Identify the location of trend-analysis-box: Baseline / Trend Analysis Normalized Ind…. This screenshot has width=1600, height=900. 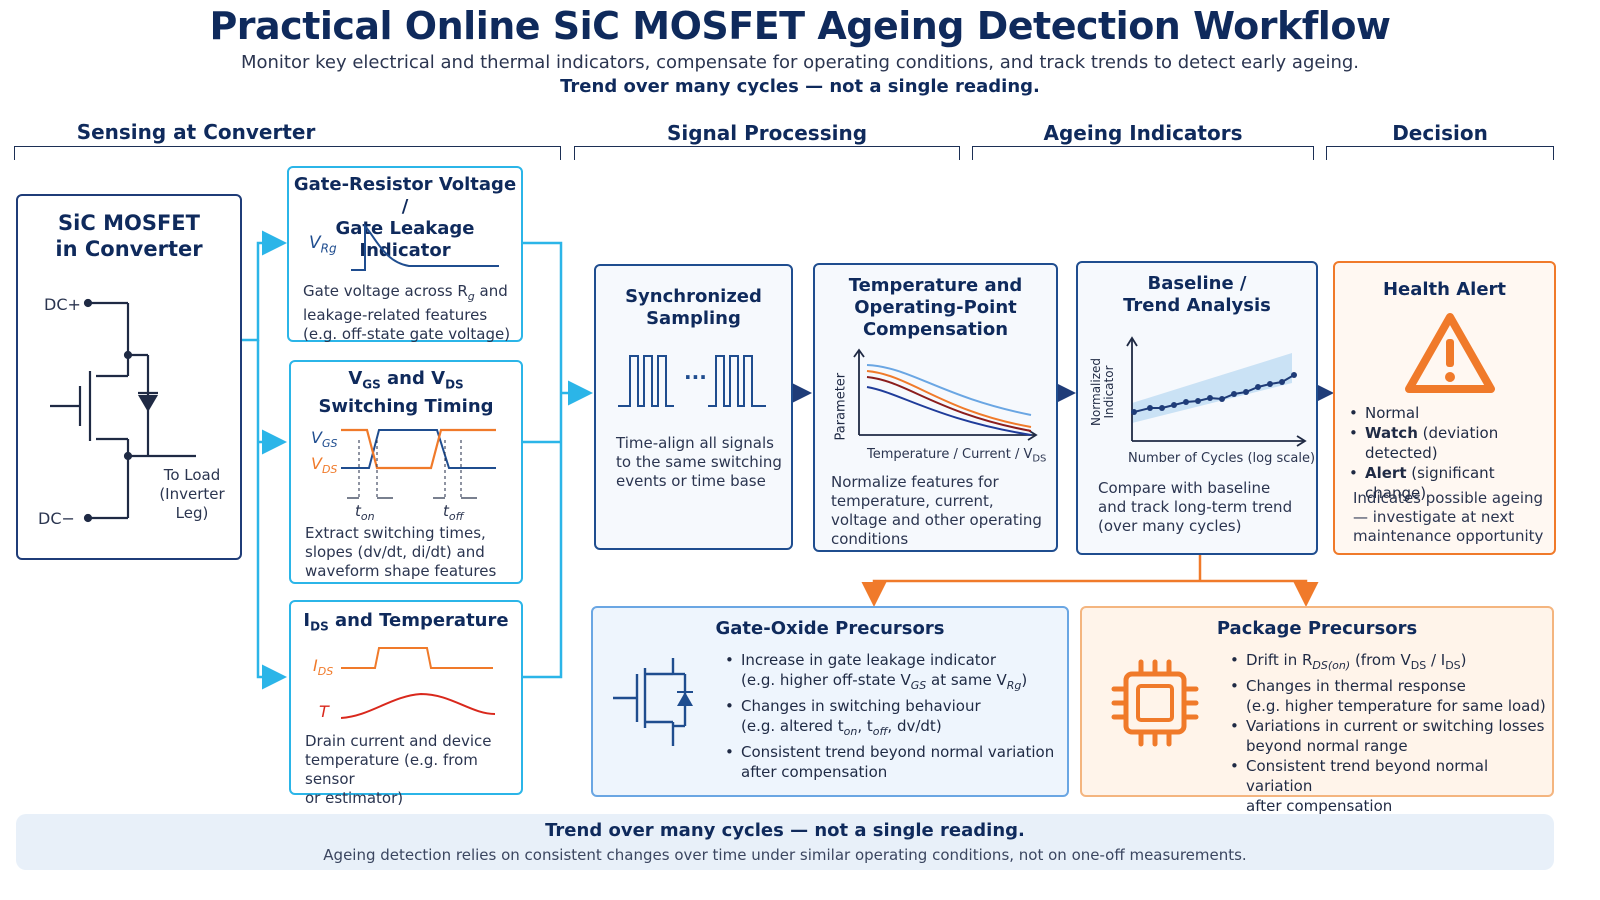
(1197, 408).